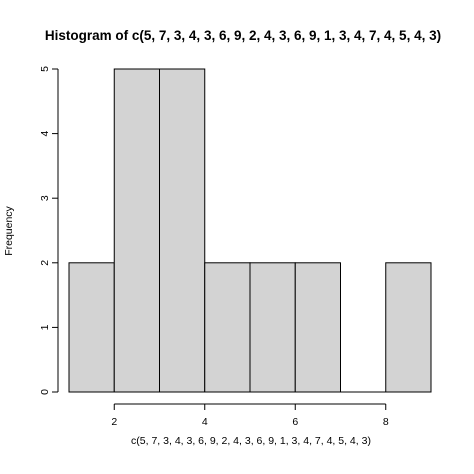 This screenshot has width=474, height=474. What do you see at coordinates (386, 422) in the screenshot?
I see `x-tick-label: 8` at bounding box center [386, 422].